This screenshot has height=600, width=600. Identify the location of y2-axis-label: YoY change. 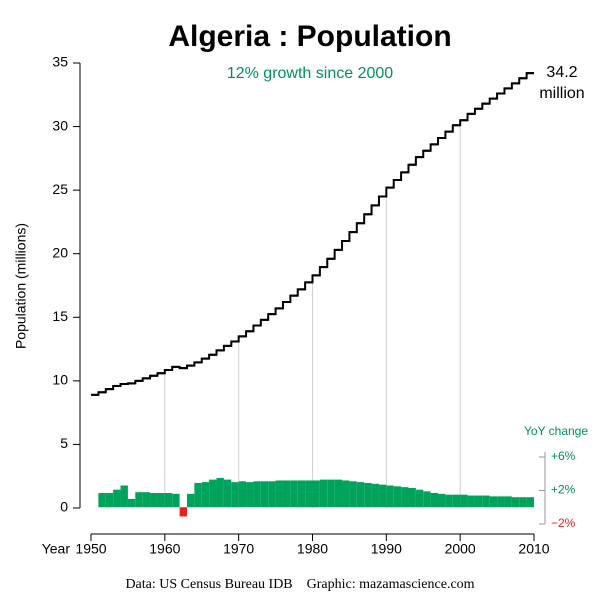
(556, 431).